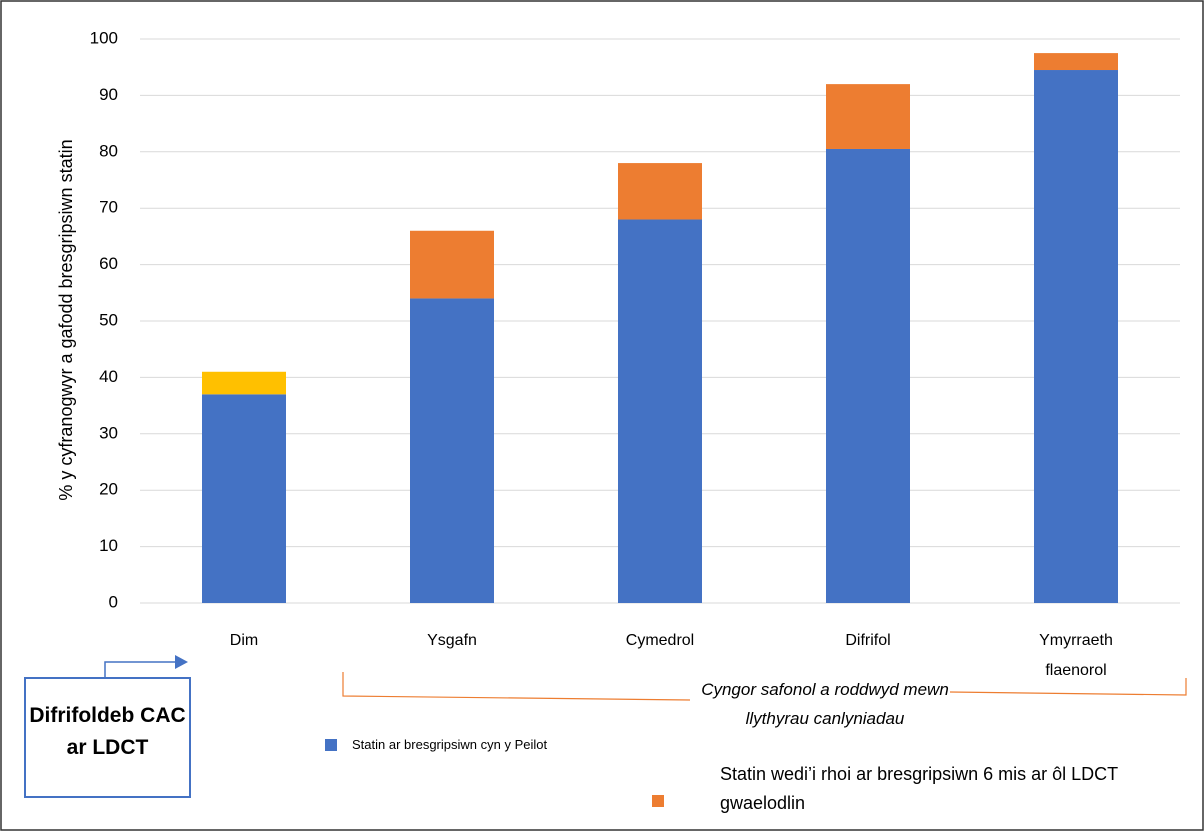 The height and width of the screenshot is (831, 1204). I want to click on y-tick-label: 90, so click(108, 94).